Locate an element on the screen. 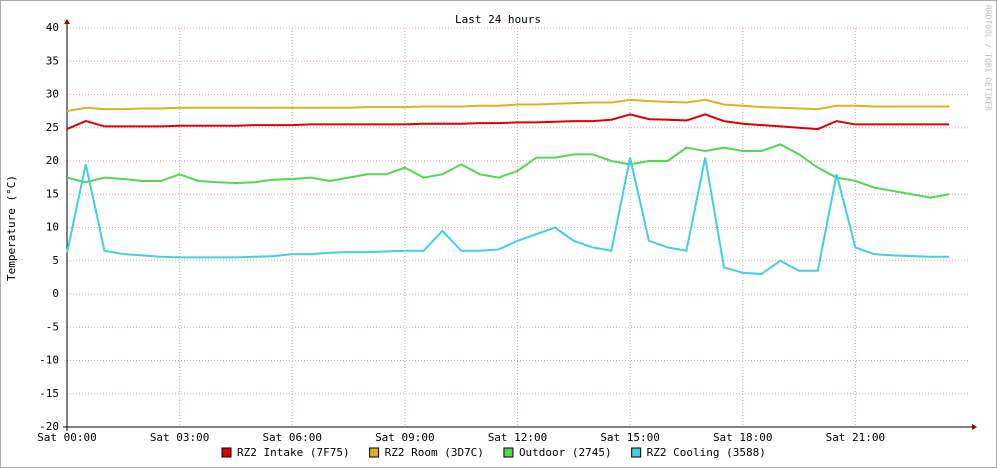 The width and height of the screenshot is (997, 468). y-tick-label: -20 is located at coordinates (49, 426).